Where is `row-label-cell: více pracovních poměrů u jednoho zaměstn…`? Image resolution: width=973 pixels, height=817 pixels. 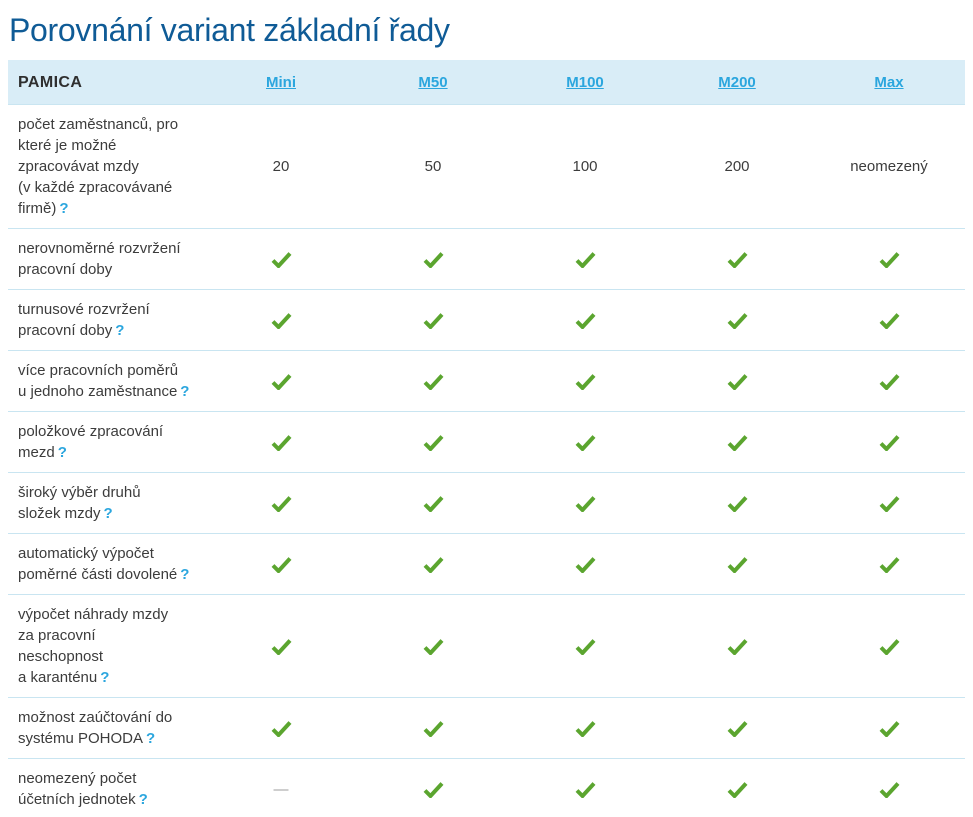
row-label-cell: více pracovních poměrů u jednoho zaměstn… is located at coordinates (106, 381).